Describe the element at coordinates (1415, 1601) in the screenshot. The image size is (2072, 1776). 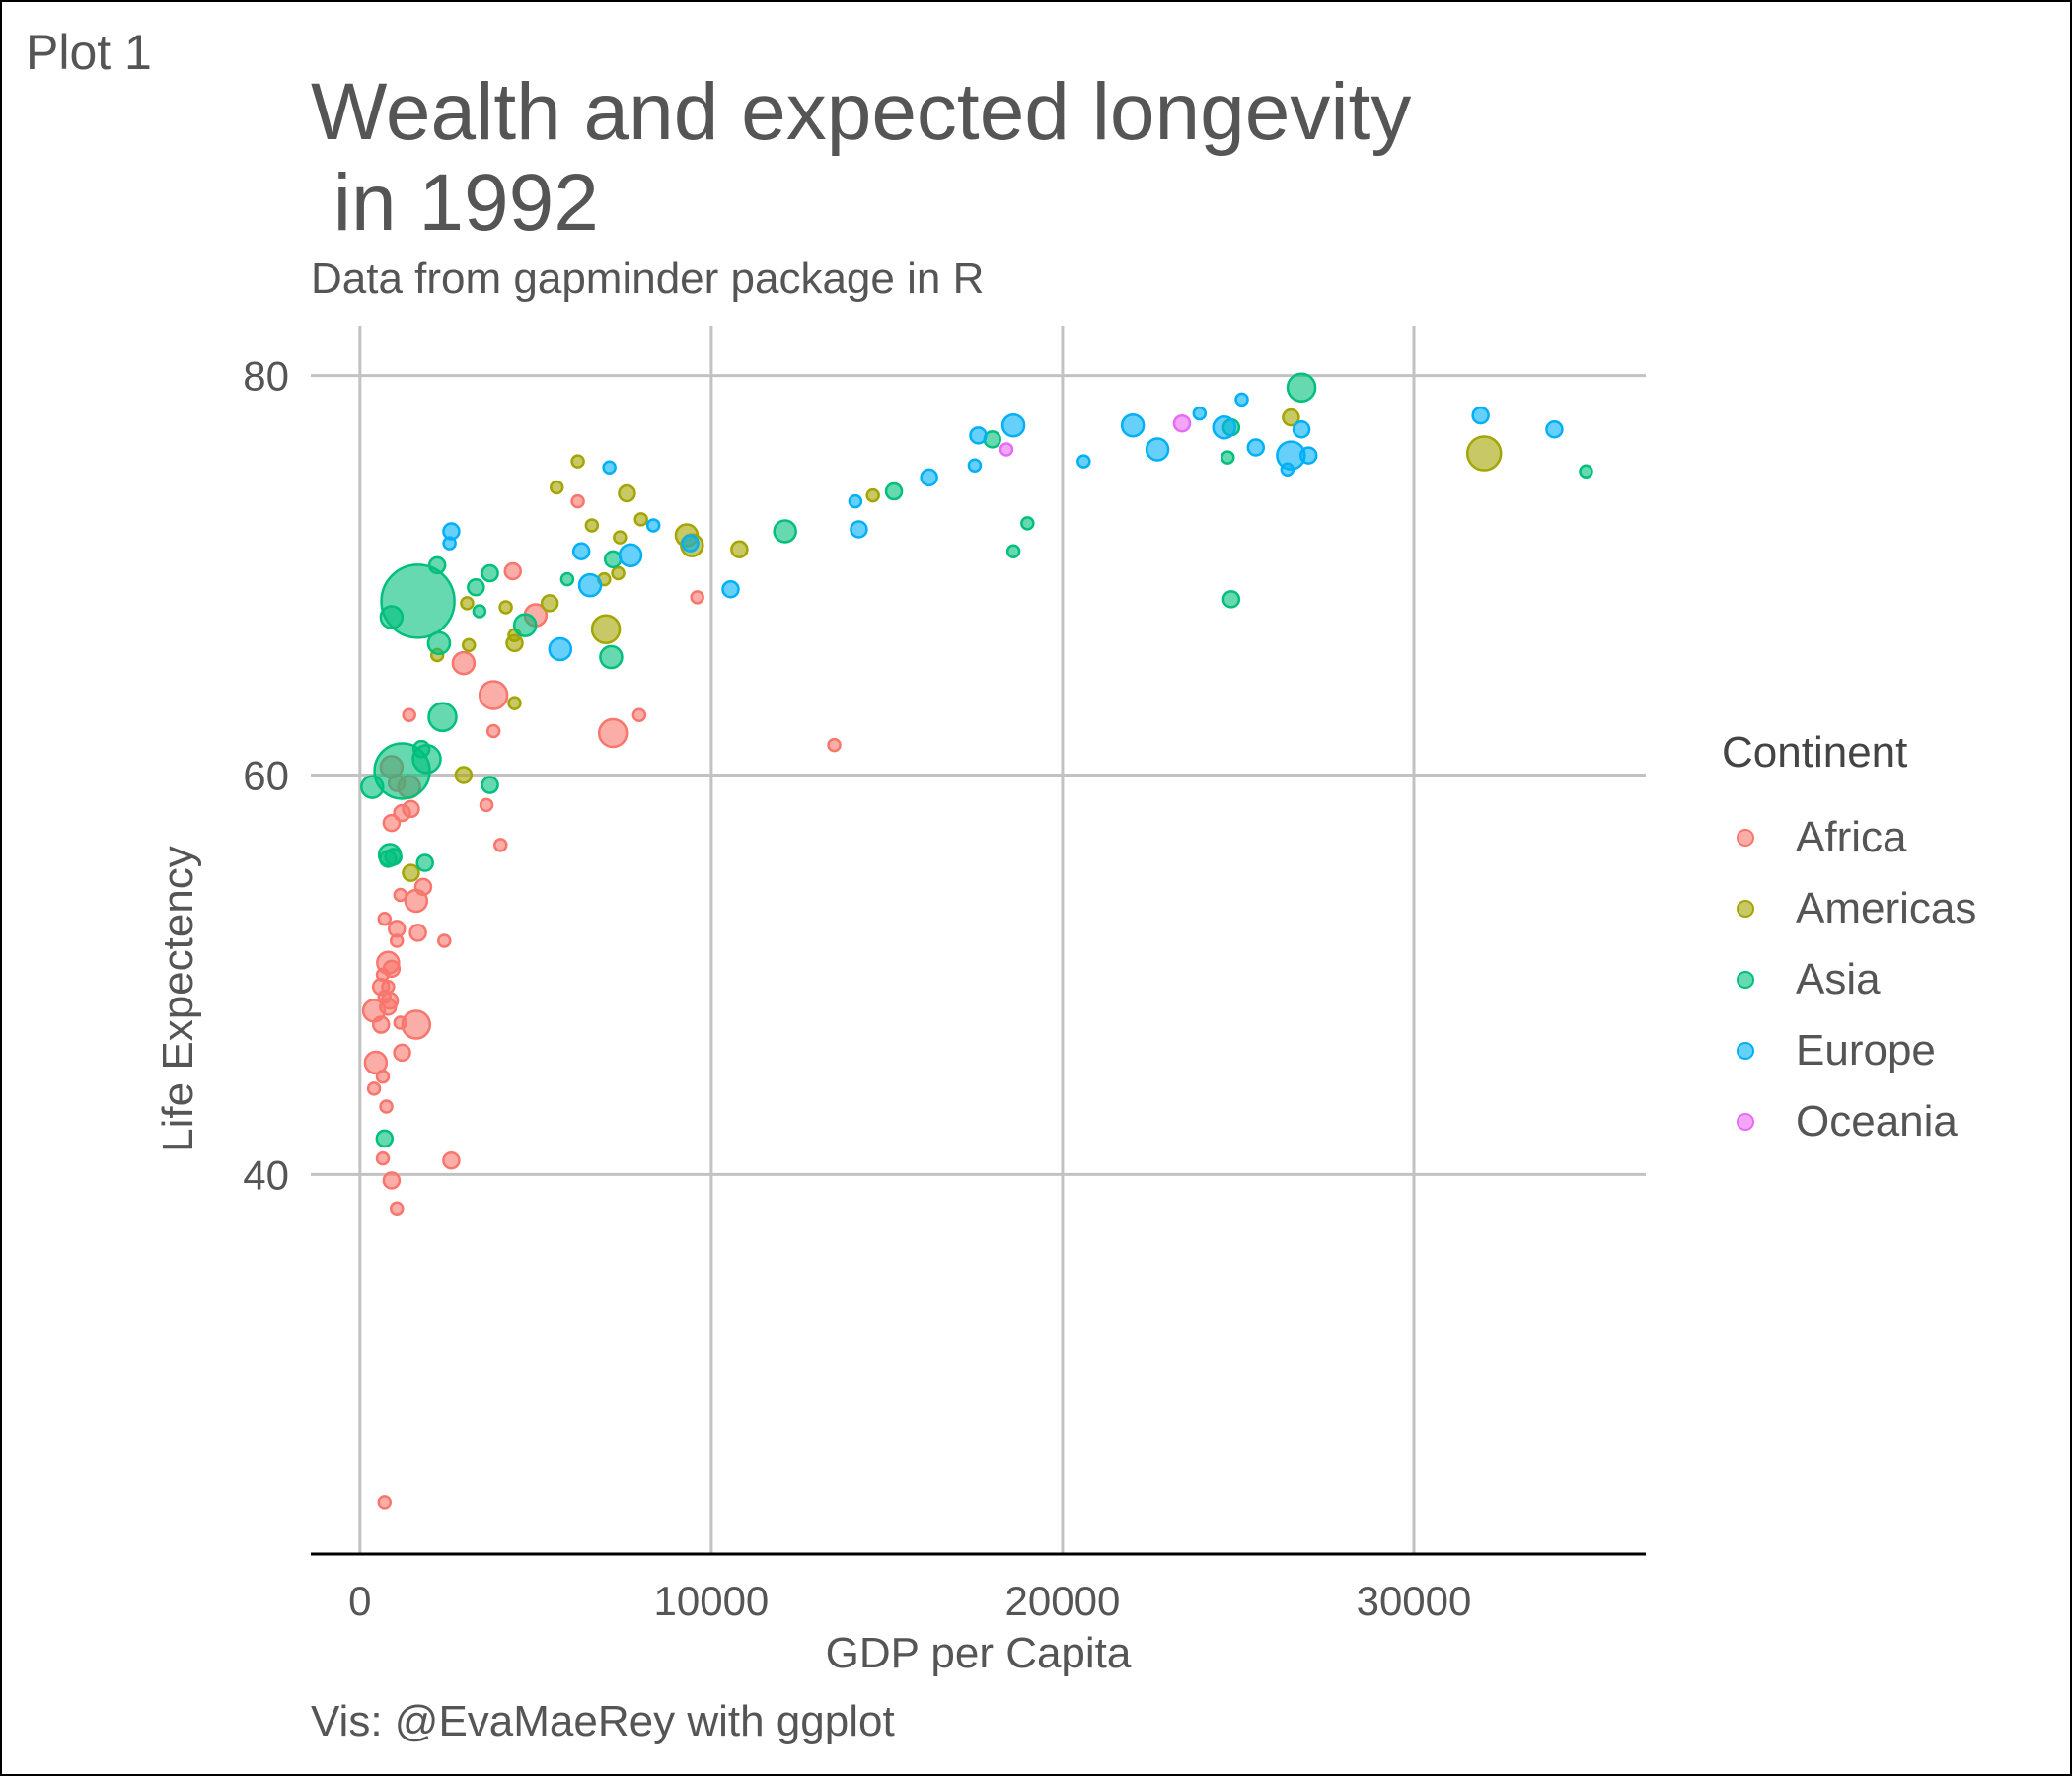
I see `x-tick-label: 30000` at that location.